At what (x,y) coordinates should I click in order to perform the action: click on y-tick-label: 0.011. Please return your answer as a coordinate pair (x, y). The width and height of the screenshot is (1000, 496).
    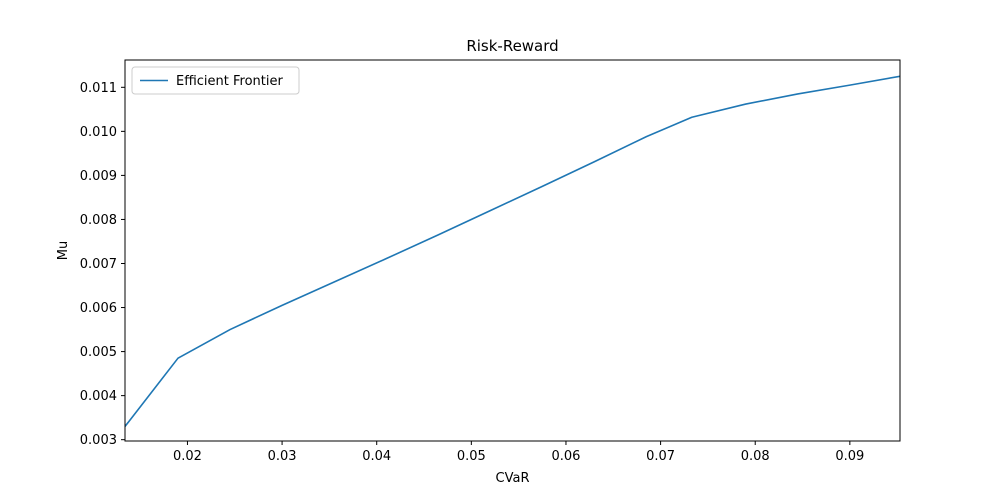
    Looking at the image, I should click on (98, 88).